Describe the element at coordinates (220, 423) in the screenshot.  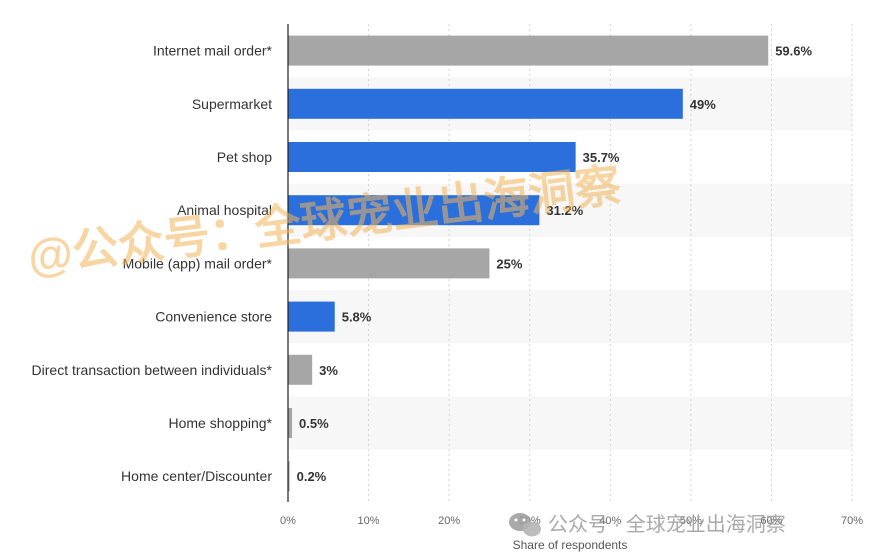
I see `category-label: Home shopping*` at that location.